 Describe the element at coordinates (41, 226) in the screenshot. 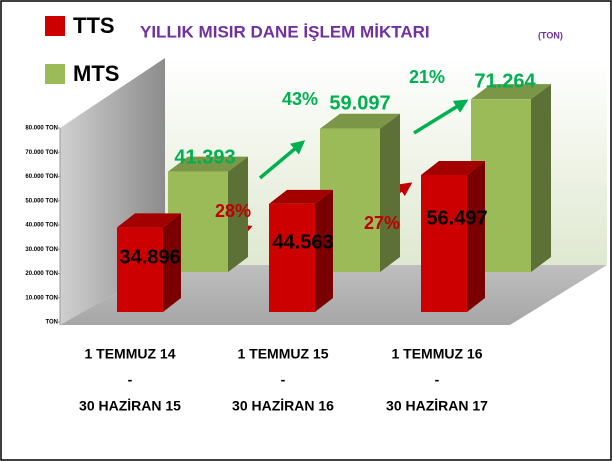

I see `y-tick-label: 40.000 TON` at that location.